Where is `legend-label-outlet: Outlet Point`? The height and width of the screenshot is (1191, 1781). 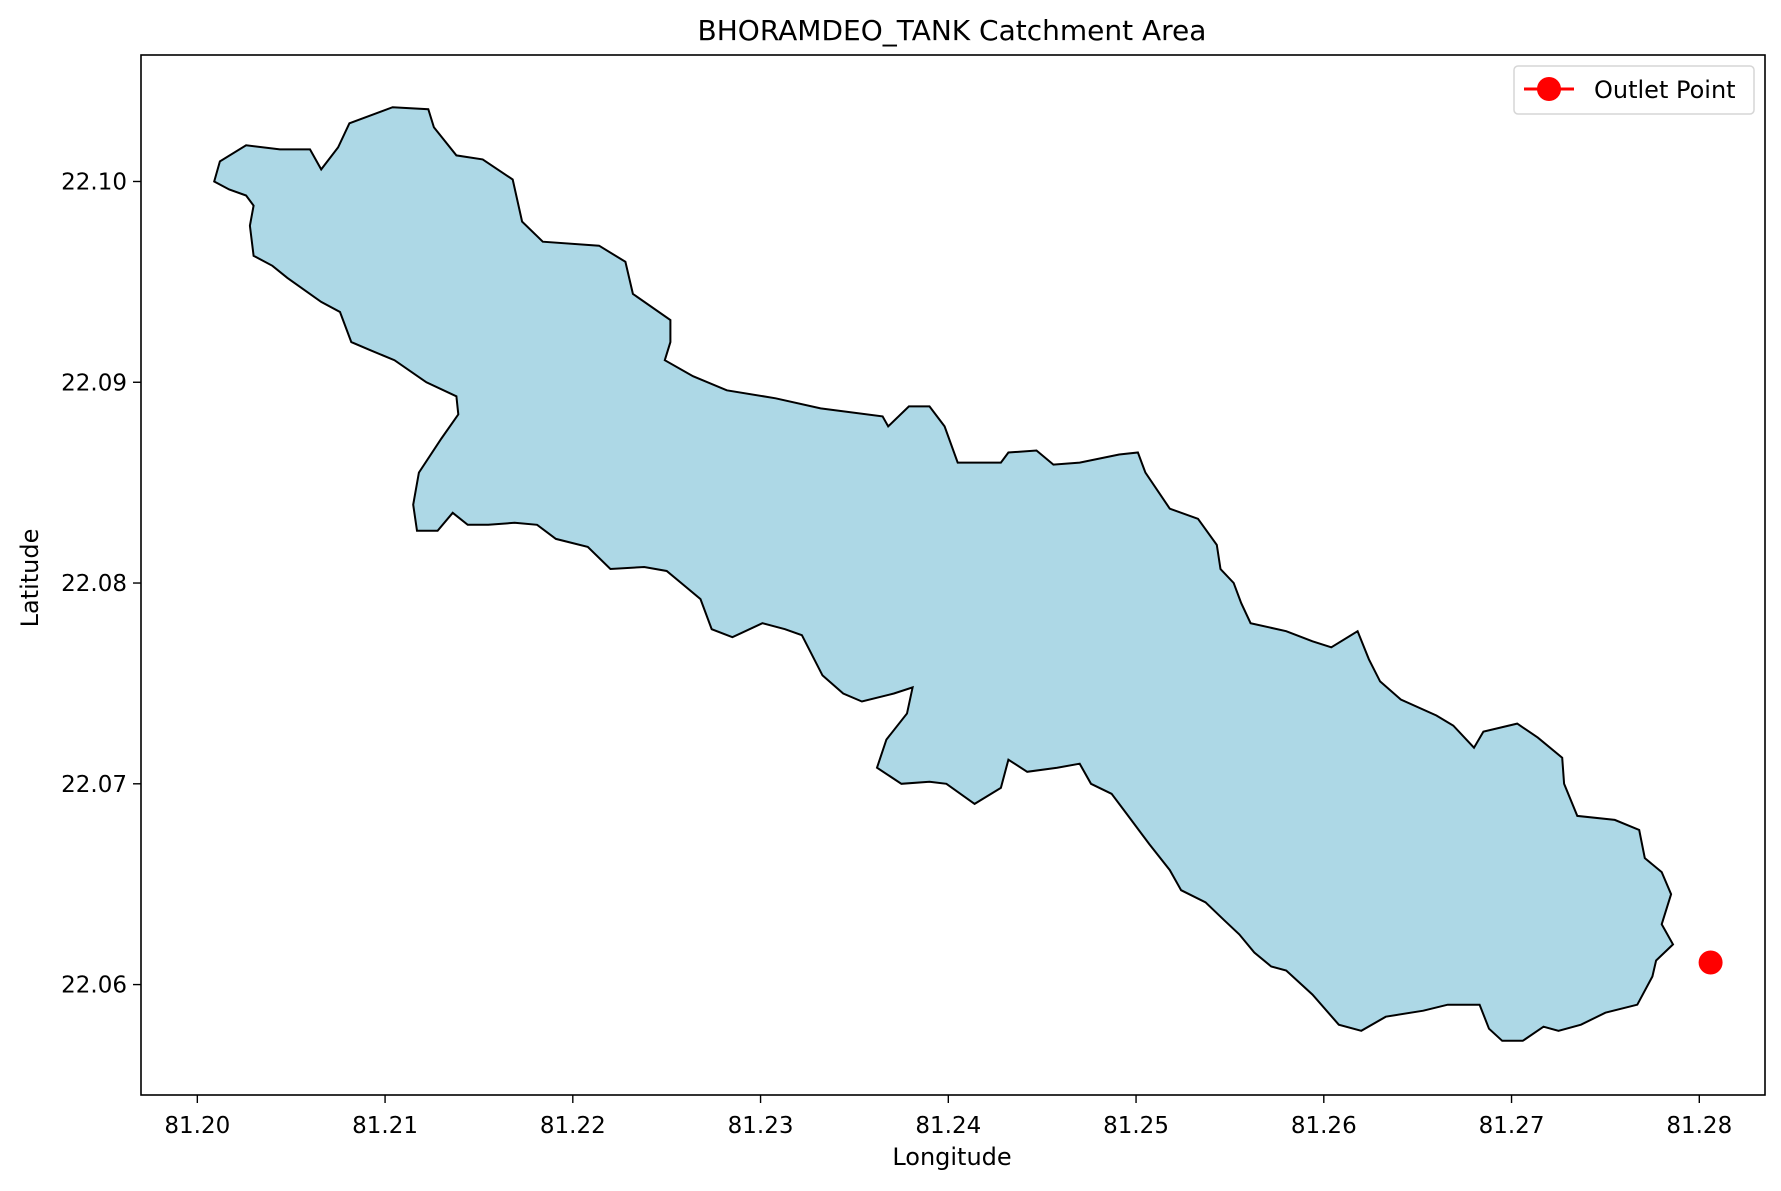 legend-label-outlet: Outlet Point is located at coordinates (1665, 90).